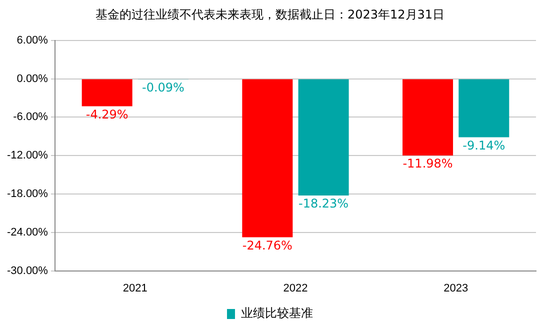 Image resolution: width=560 pixels, height=330 pixels. Describe the element at coordinates (30, 117) in the screenshot. I see `y-tick-label: -6.00%` at that location.